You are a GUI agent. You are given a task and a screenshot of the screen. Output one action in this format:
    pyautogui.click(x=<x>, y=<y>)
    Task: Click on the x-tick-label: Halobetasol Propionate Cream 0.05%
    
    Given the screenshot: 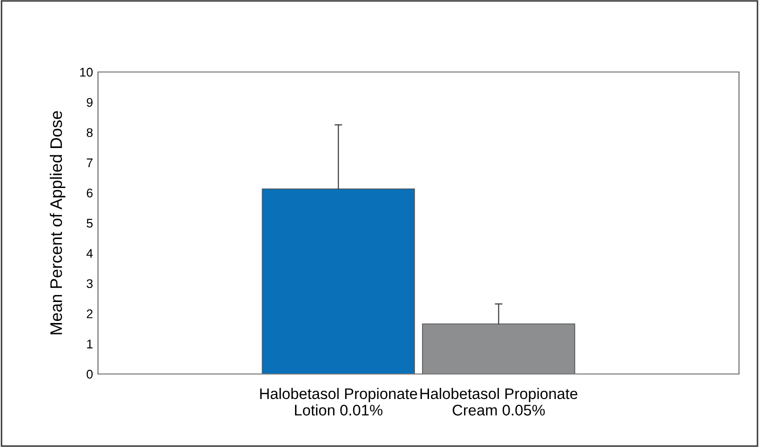 What is the action you would take?
    pyautogui.click(x=499, y=402)
    